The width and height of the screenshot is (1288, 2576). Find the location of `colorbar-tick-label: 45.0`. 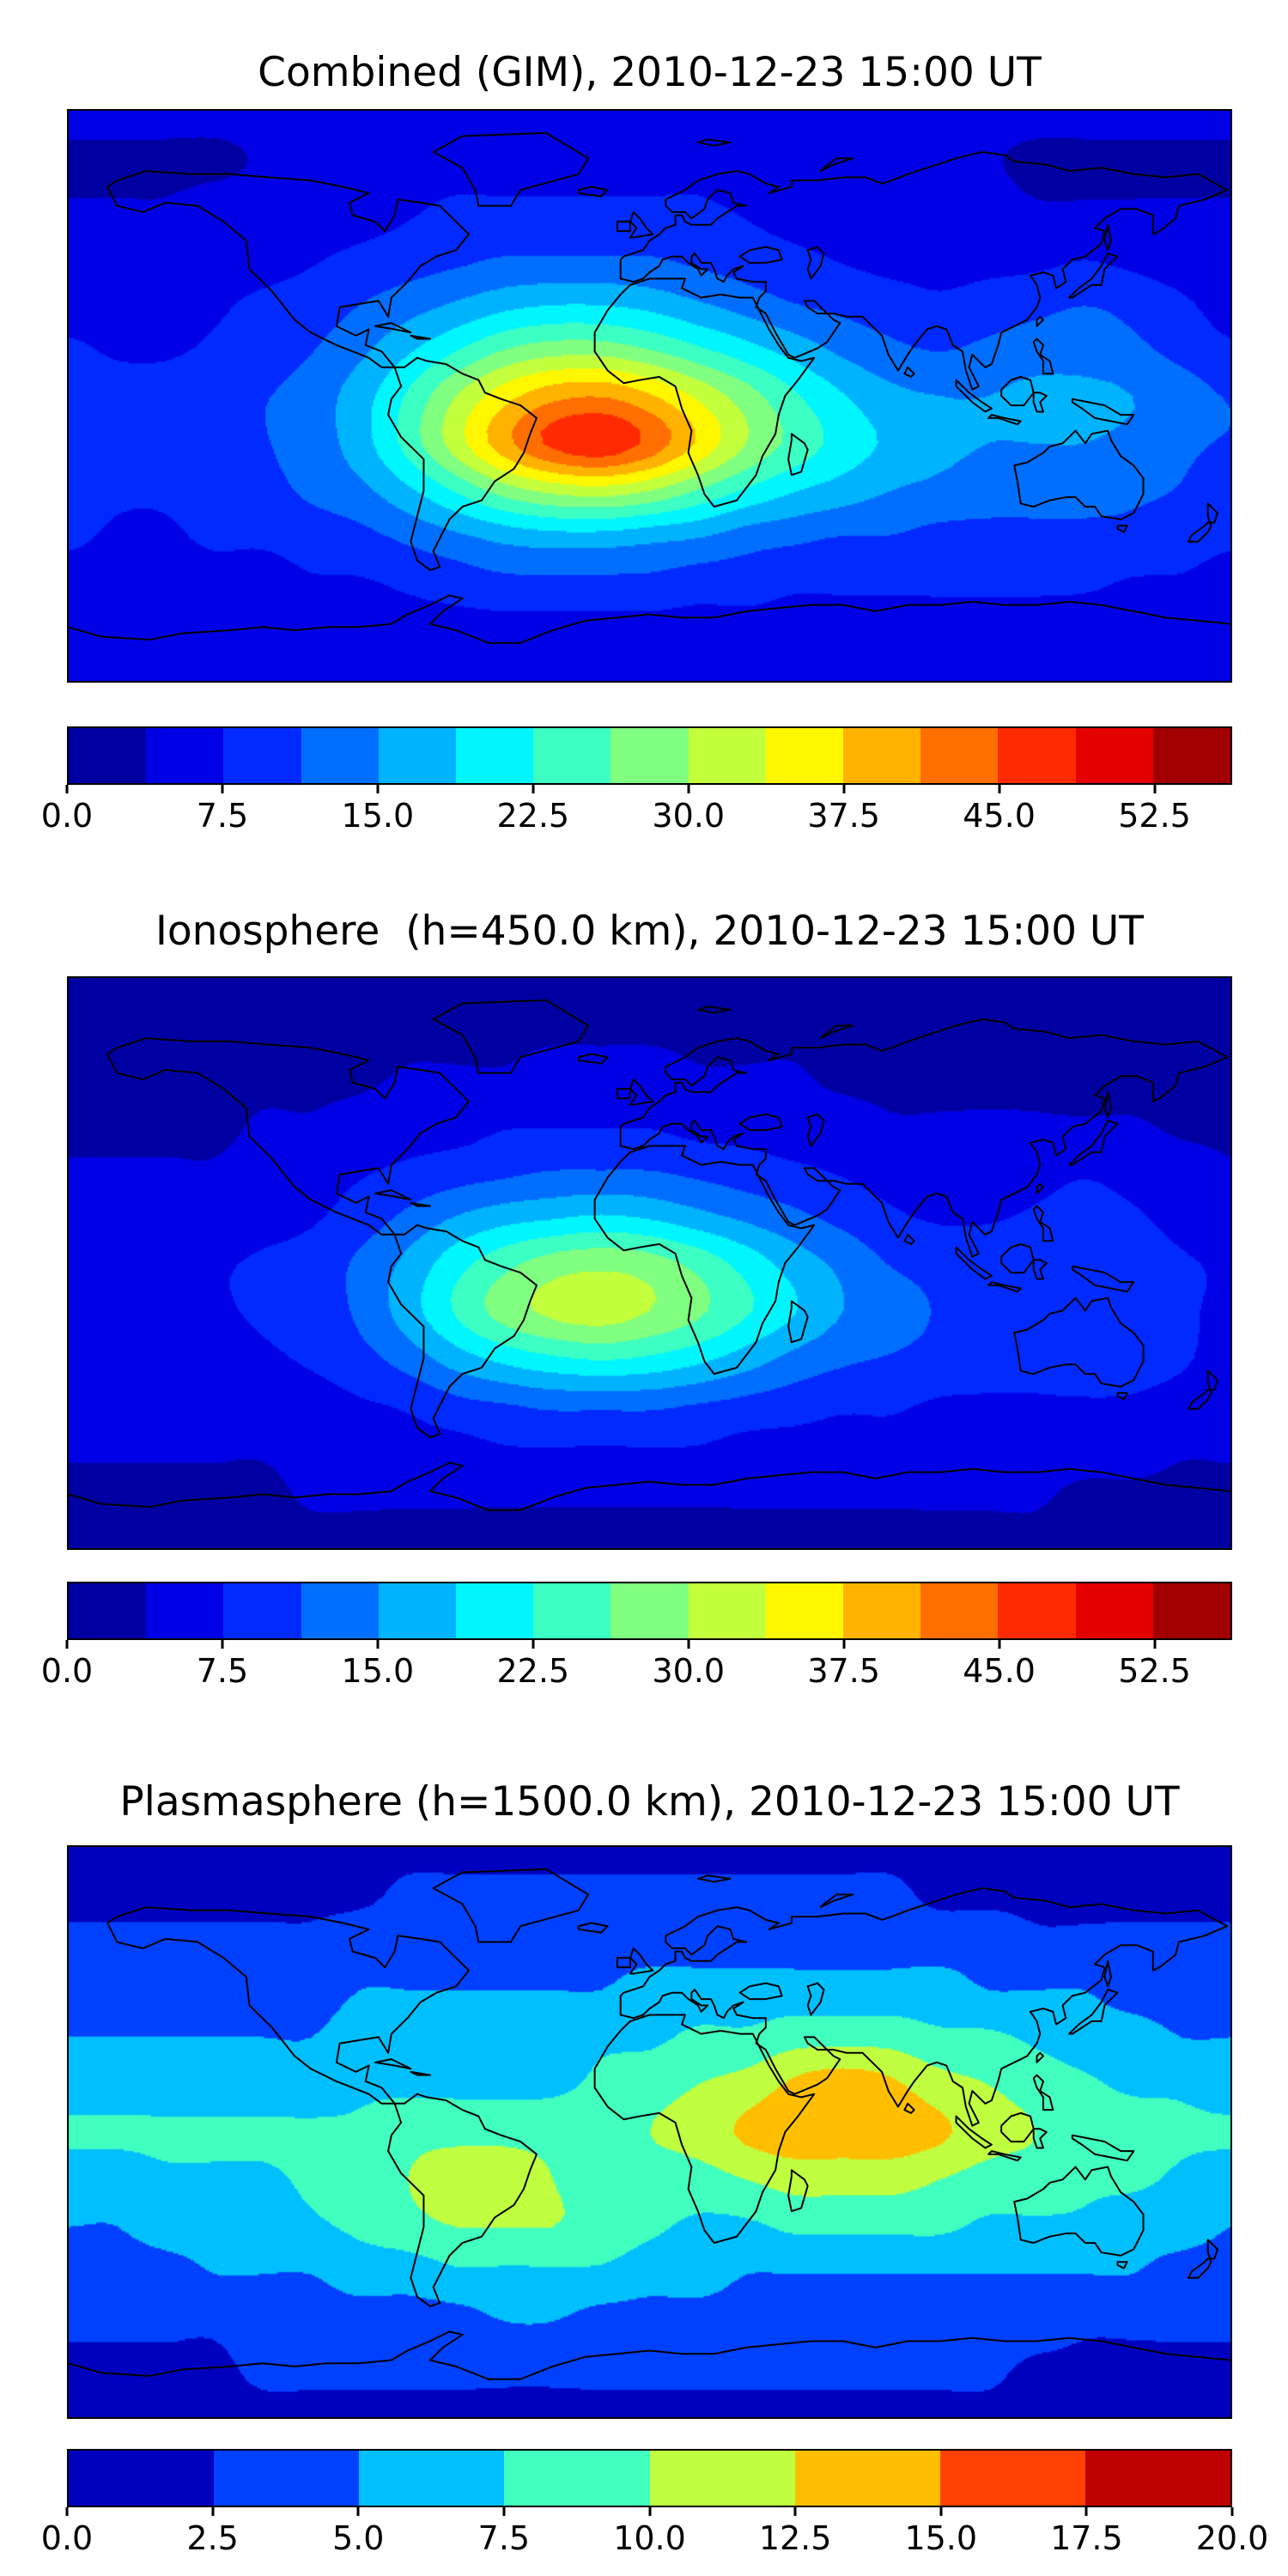

colorbar-tick-label: 45.0 is located at coordinates (999, 1671).